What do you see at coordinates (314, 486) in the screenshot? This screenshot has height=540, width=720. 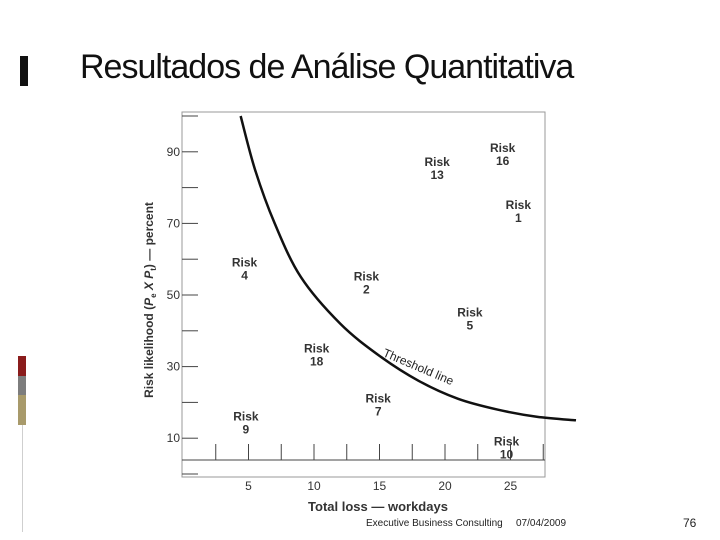 I see `x-tick-label: 10` at bounding box center [314, 486].